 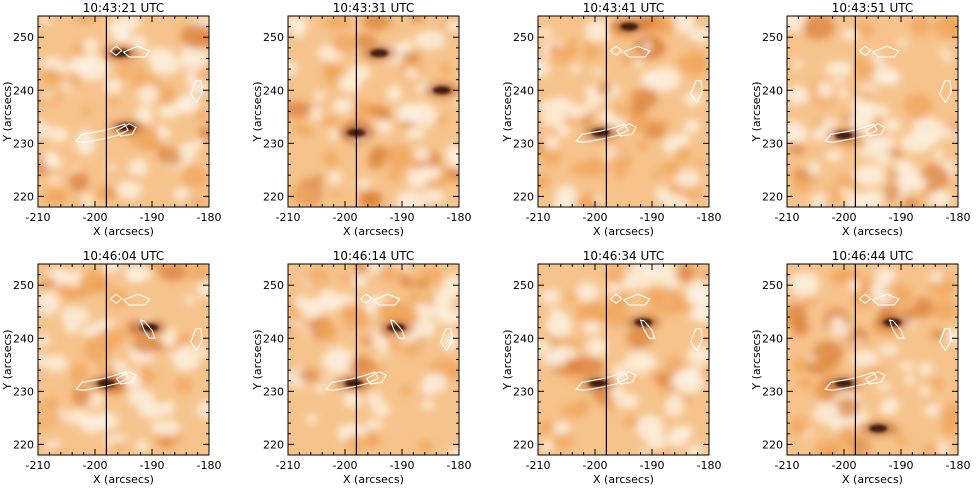 What do you see at coordinates (873, 256) in the screenshot?
I see `chart-title: 10:46:44 UTC` at bounding box center [873, 256].